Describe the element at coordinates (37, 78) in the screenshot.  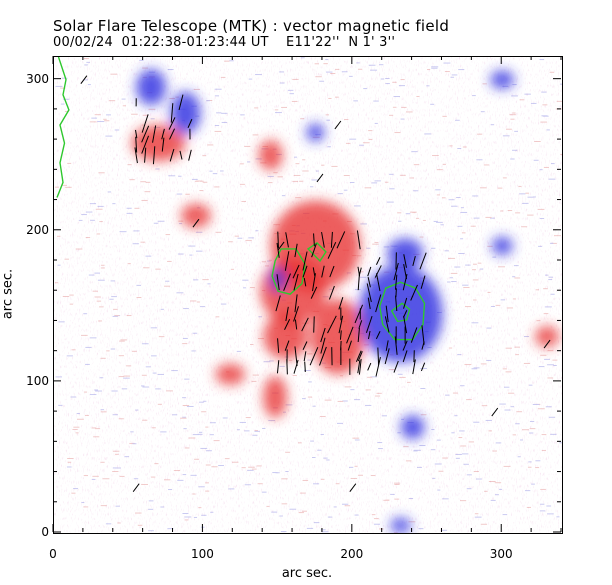
I see `y-tick-label: 300` at that location.